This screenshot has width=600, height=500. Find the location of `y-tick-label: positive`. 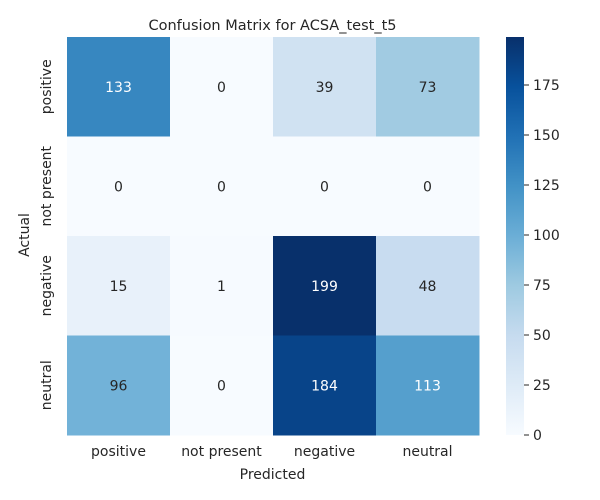

y-tick-label: positive is located at coordinates (47, 86).